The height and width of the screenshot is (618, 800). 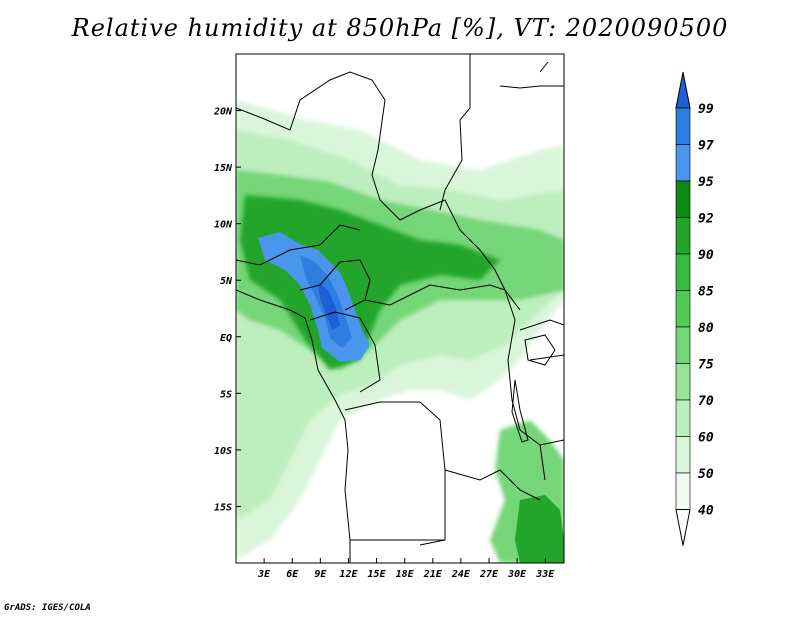 What do you see at coordinates (223, 112) in the screenshot?
I see `lat-tick-label: 20N` at bounding box center [223, 112].